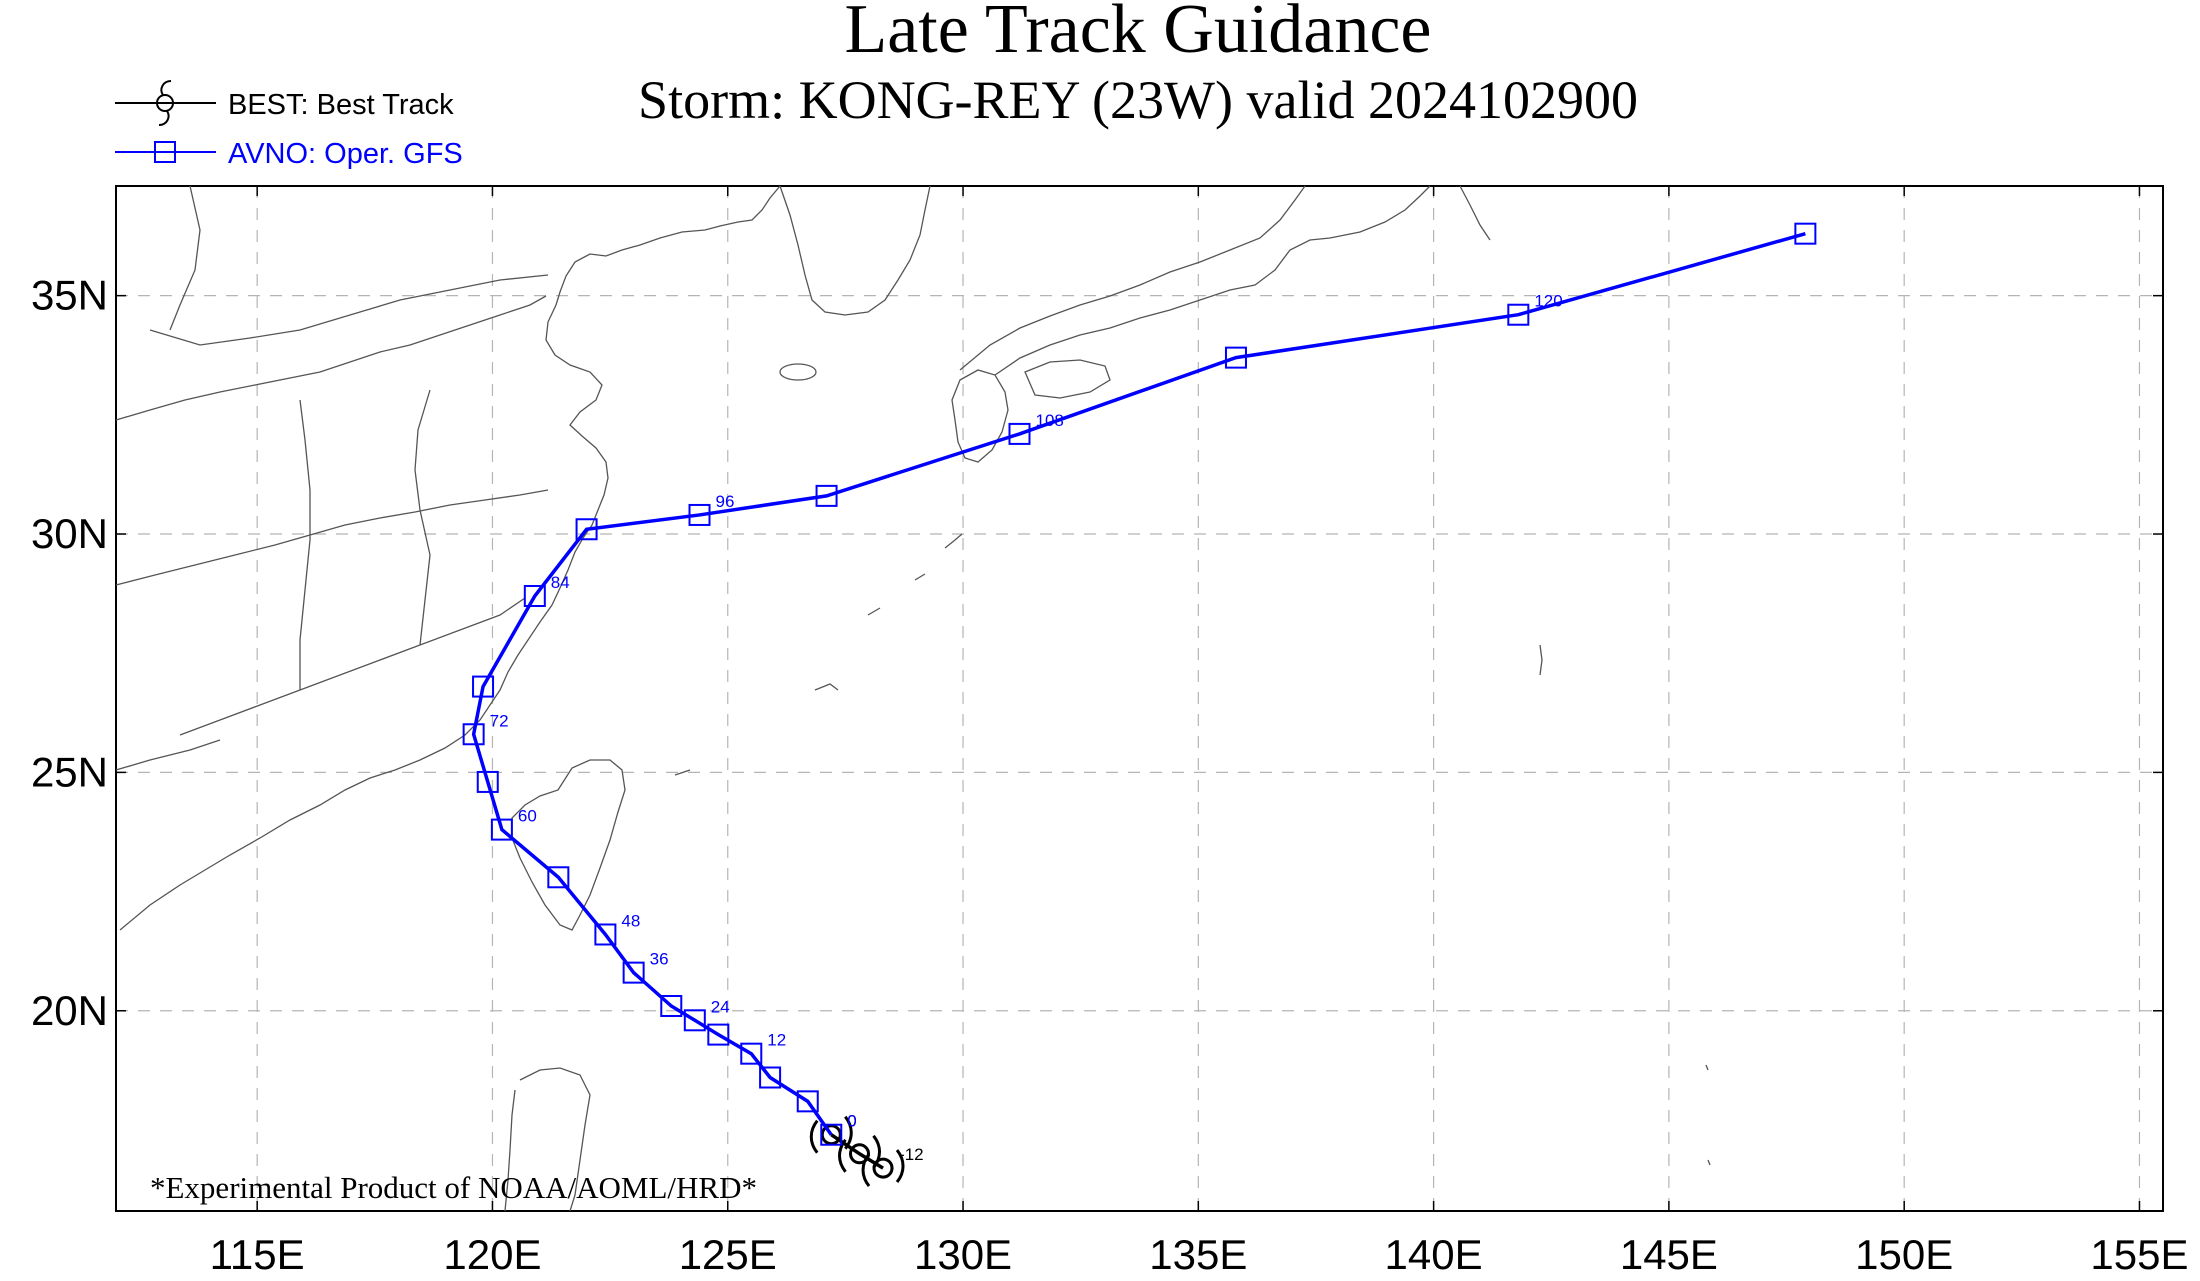 Image resolution: width=2200 pixels, height=1281 pixels. I want to click on honshu-east-coast, so click(1475, 213).